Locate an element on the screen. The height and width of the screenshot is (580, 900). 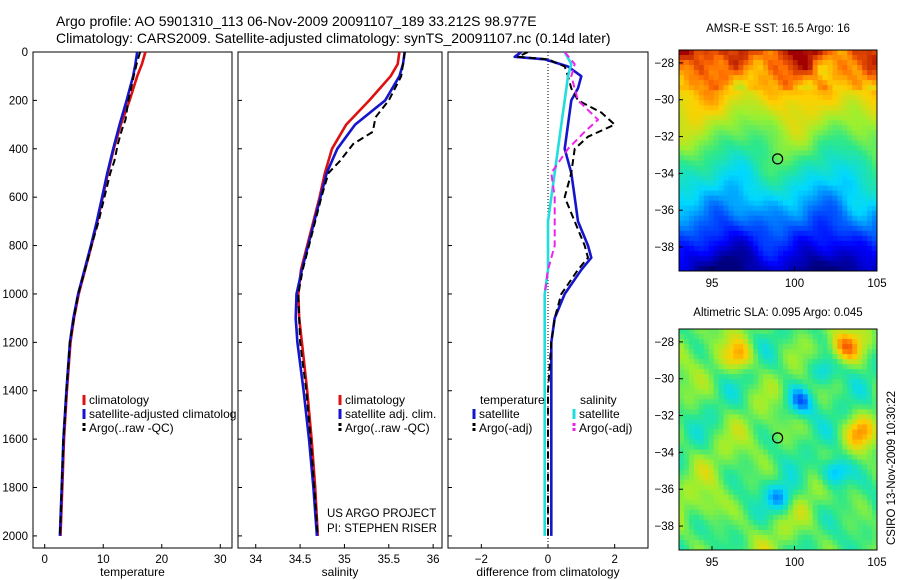
y-tick-label: 1600 is located at coordinates (15, 440).